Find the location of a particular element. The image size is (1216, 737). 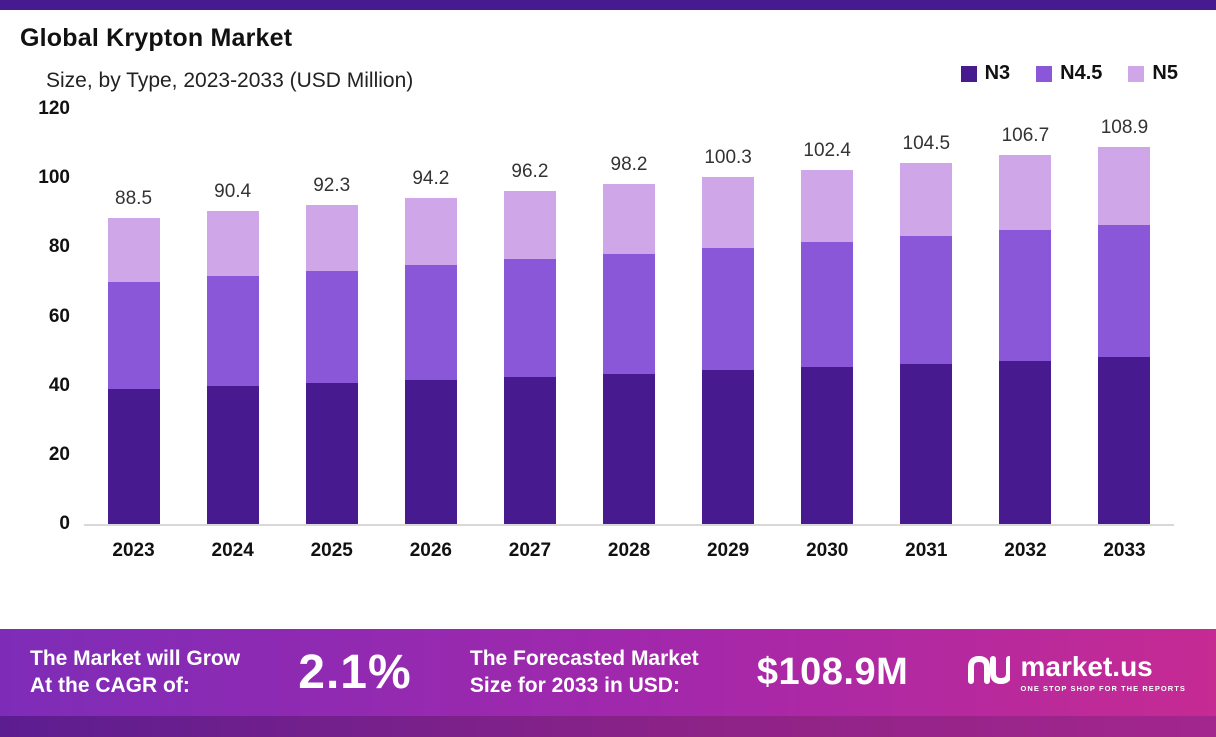

bar-total-label: 100.3 is located at coordinates (728, 158).